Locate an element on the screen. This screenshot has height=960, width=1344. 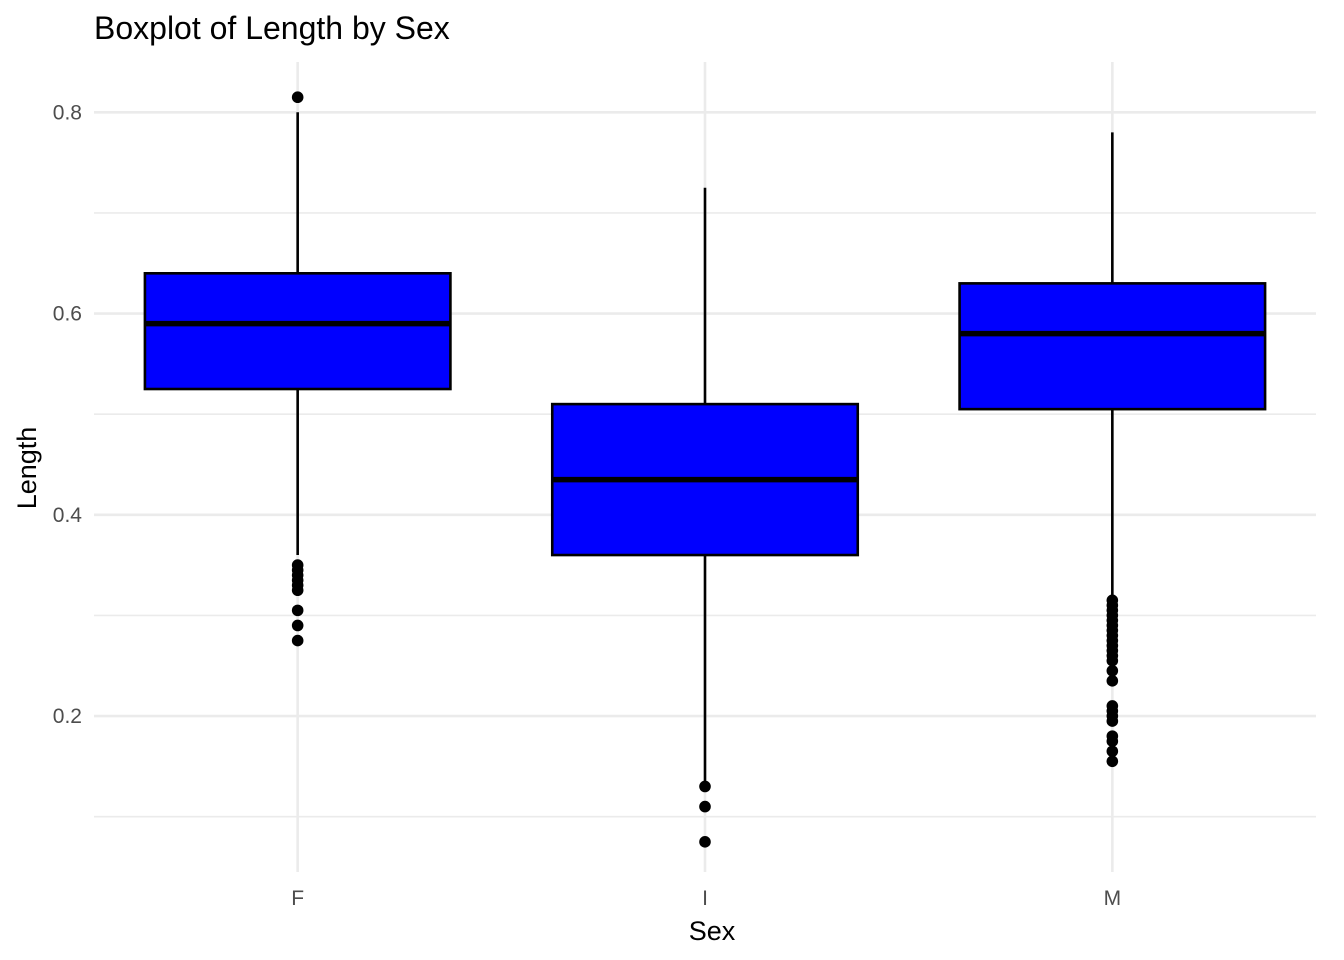
y-axis-title: Length is located at coordinates (27, 468).